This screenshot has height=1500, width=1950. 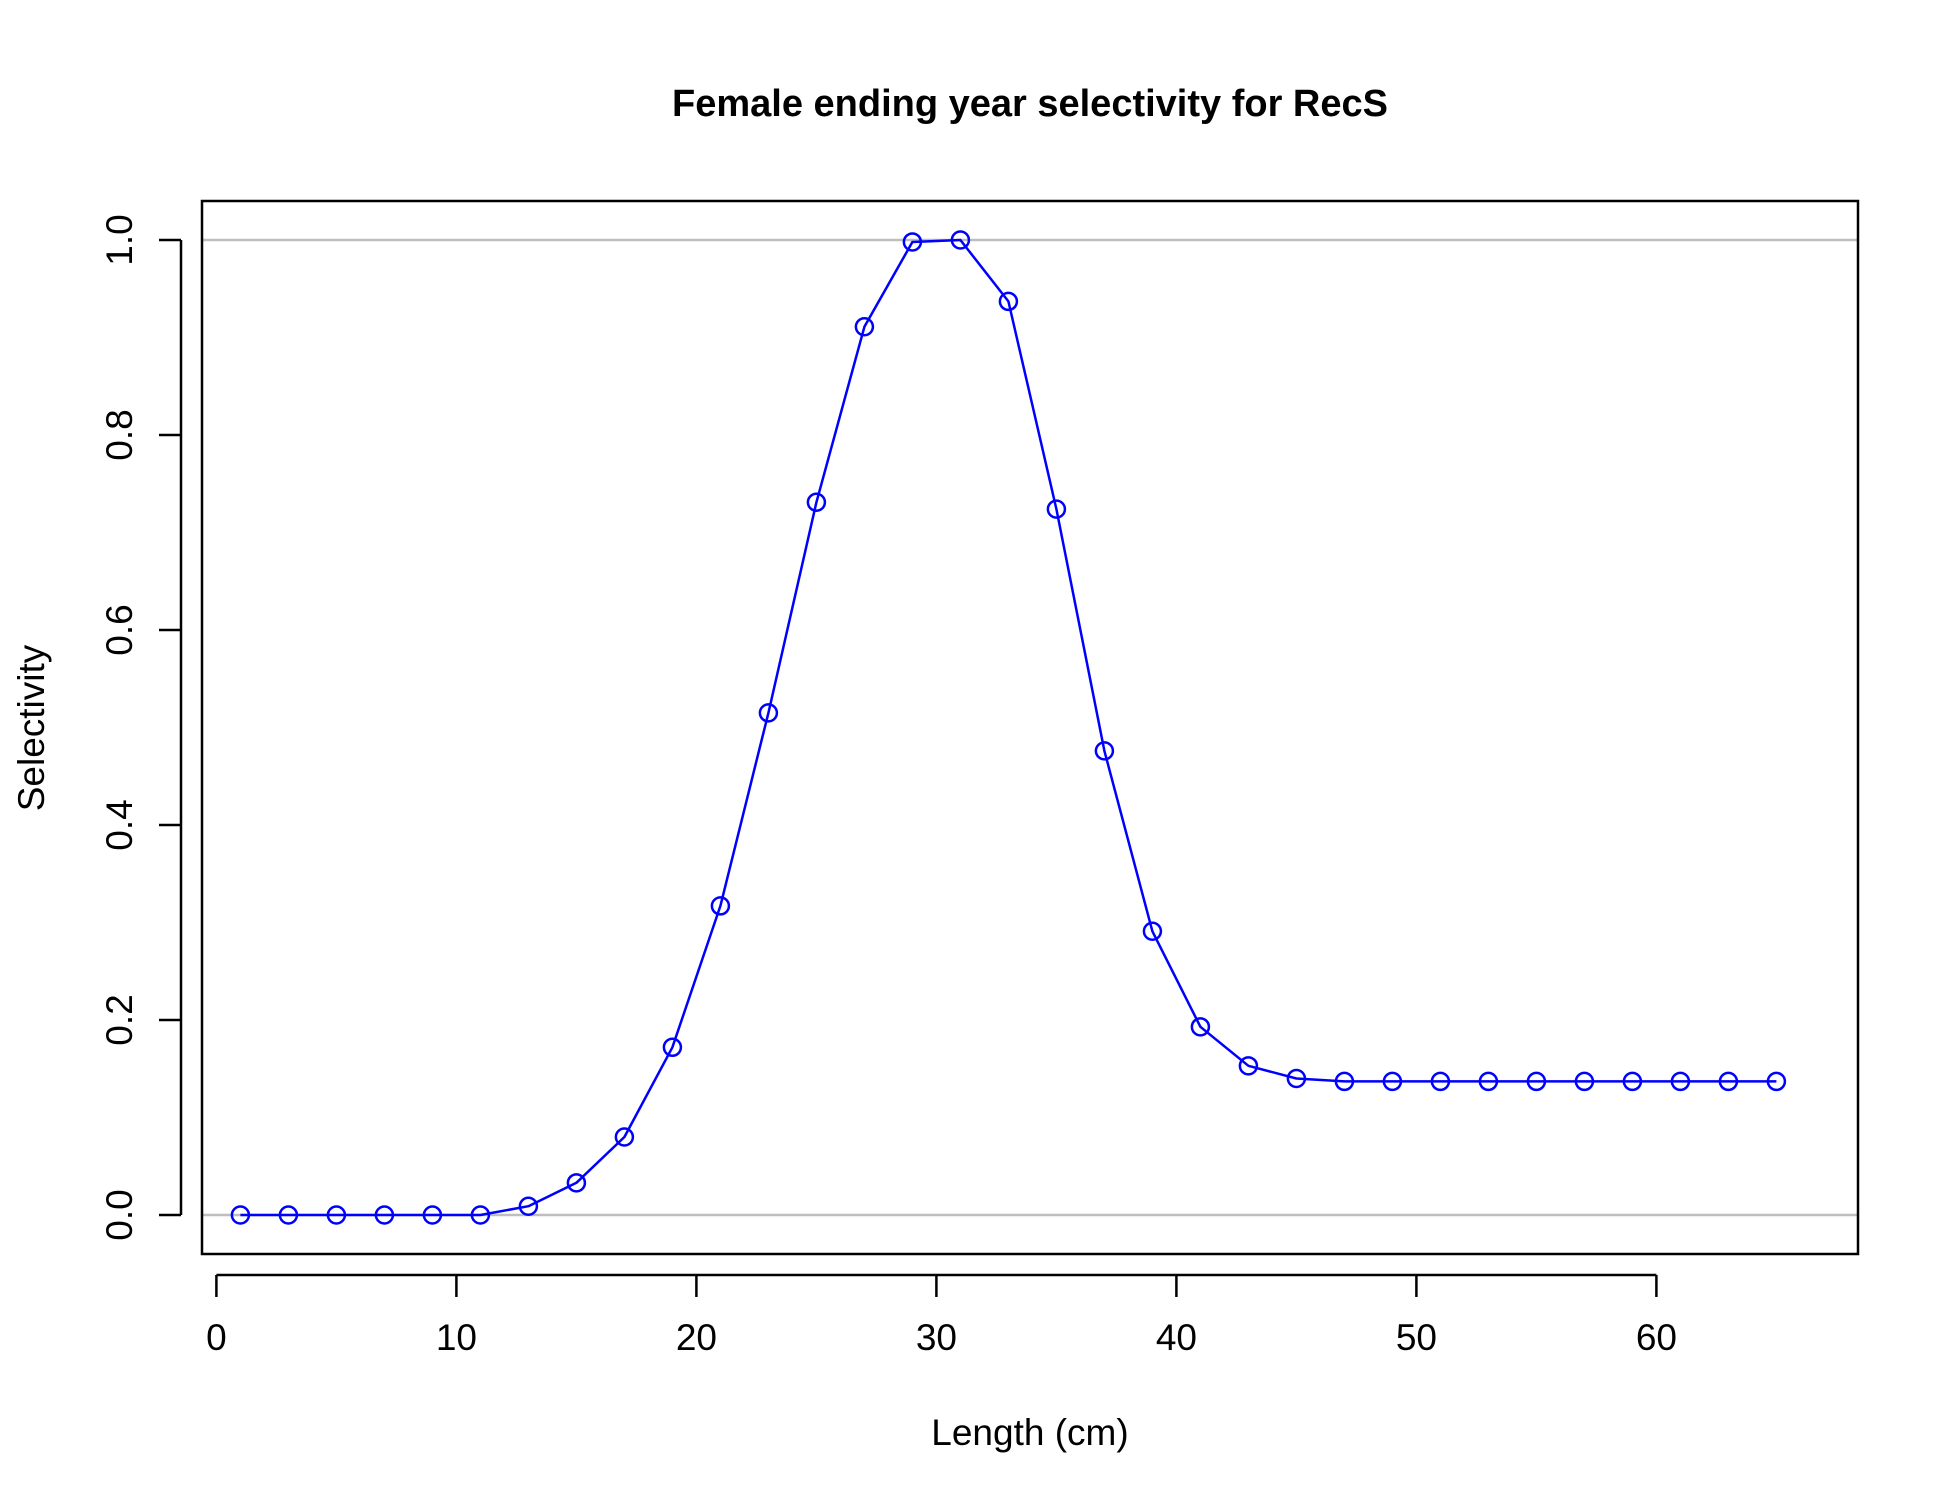 I want to click on y-tick-label: 0.2, so click(x=119, y=1019).